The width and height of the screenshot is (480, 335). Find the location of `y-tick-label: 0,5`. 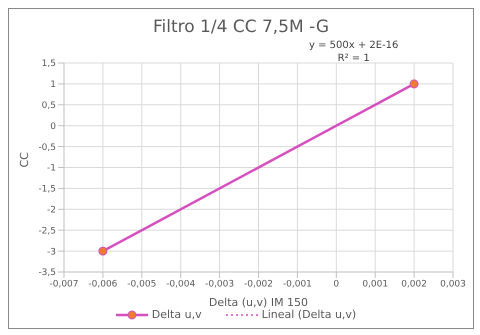

y-tick-label: 0,5 is located at coordinates (49, 105).